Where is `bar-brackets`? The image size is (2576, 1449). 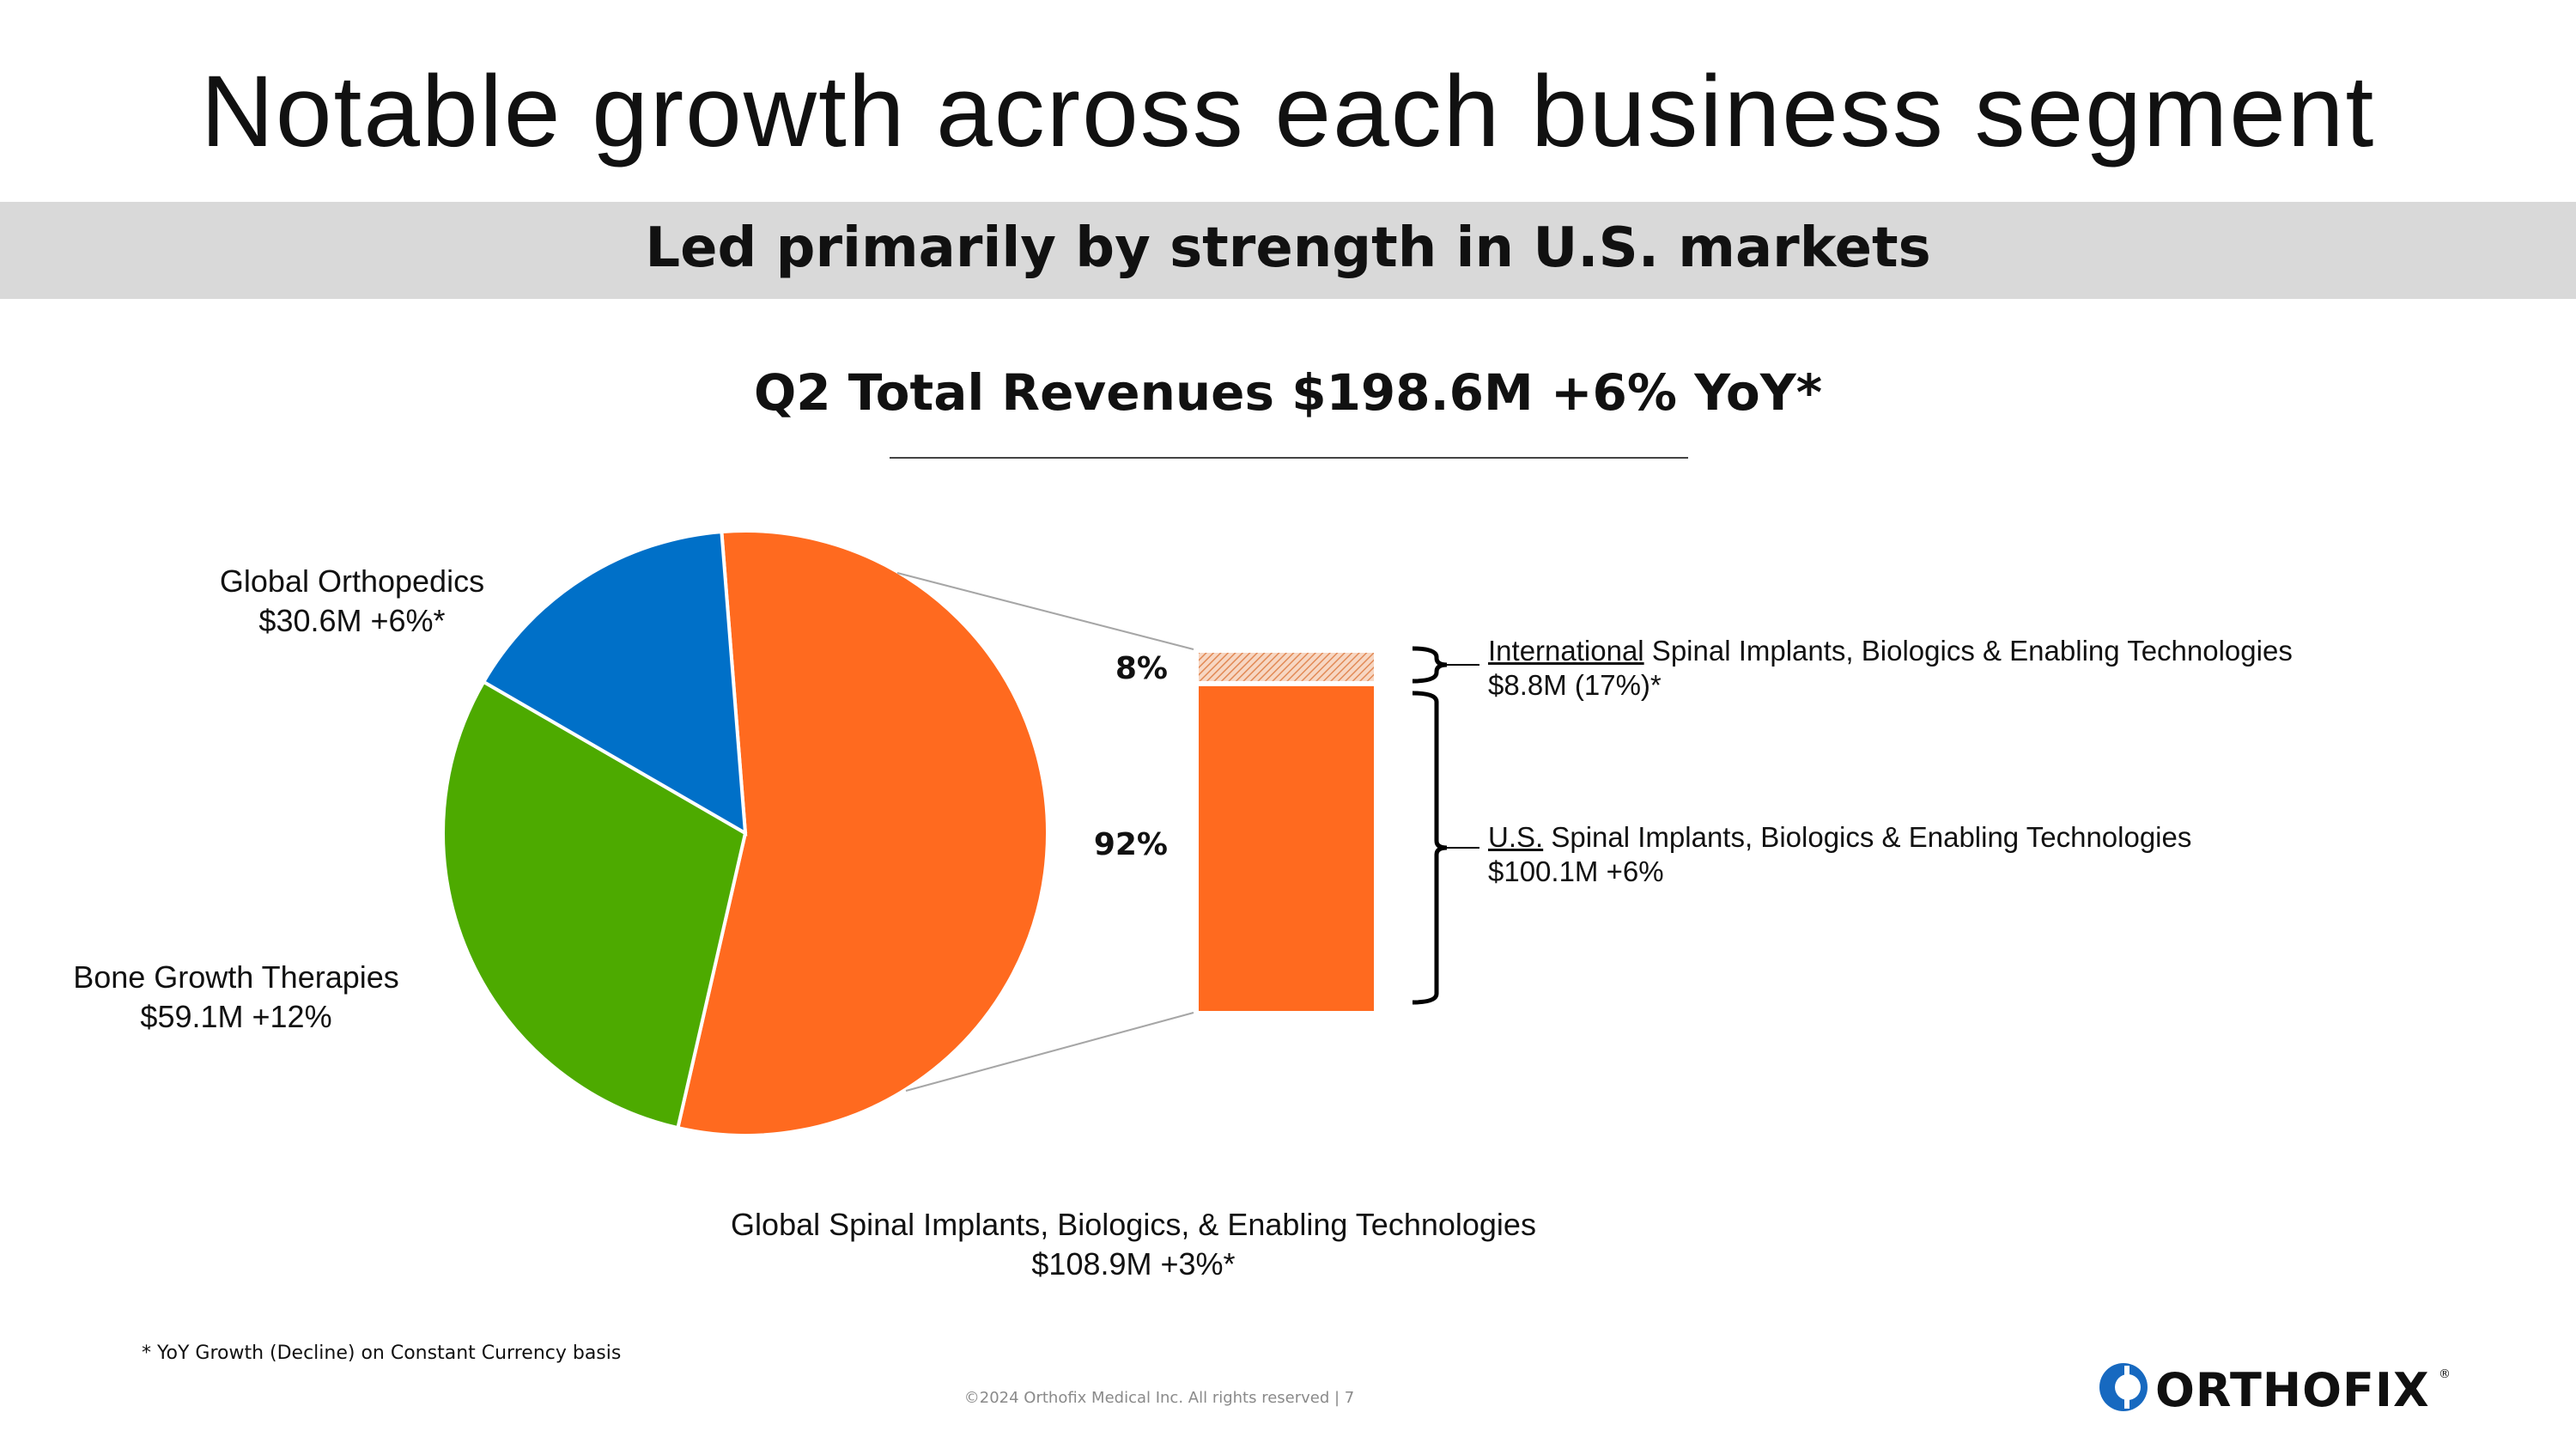
bar-brackets is located at coordinates (1445, 825).